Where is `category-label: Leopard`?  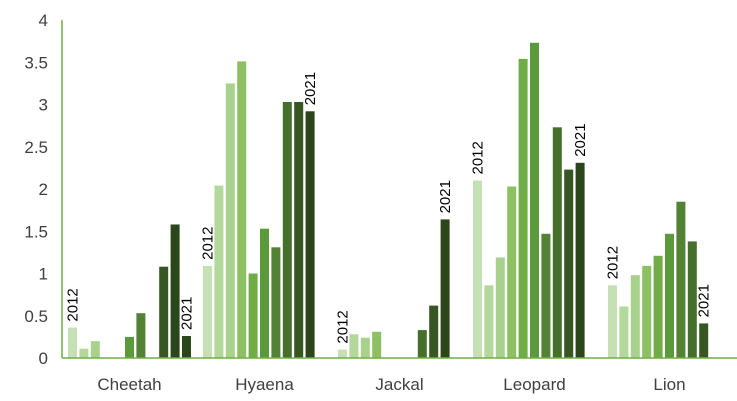 category-label: Leopard is located at coordinates (534, 384).